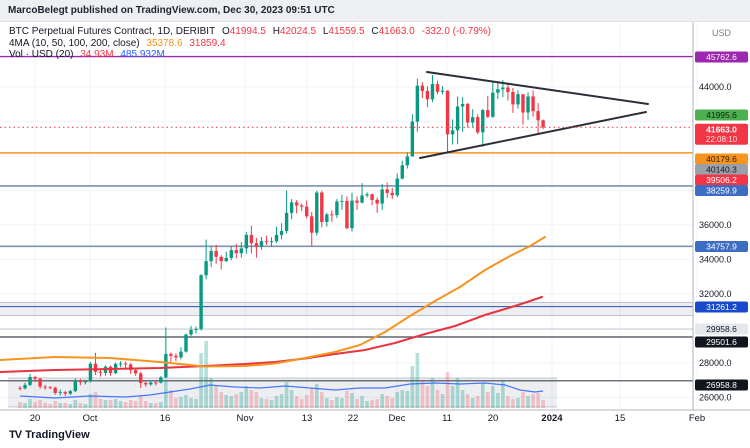  Describe the element at coordinates (715, 294) in the screenshot. I see `svg-text: 32000.0` at that location.